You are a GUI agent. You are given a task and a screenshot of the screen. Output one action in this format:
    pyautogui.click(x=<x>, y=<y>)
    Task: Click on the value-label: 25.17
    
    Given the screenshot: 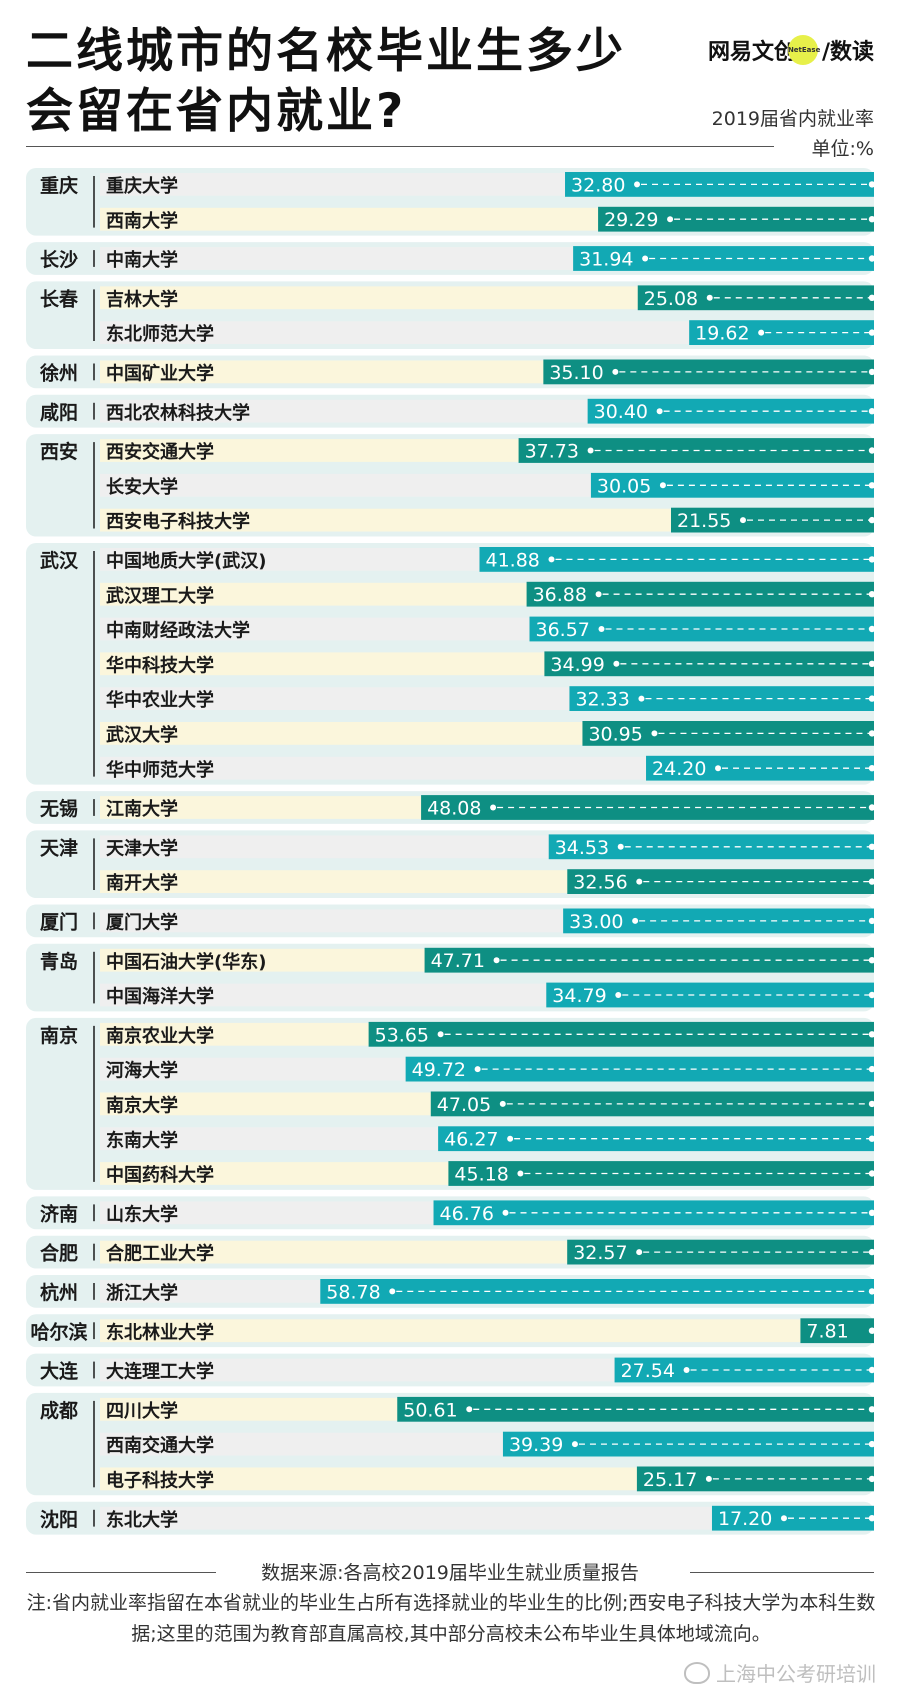 What is the action you would take?
    pyautogui.click(x=670, y=1480)
    